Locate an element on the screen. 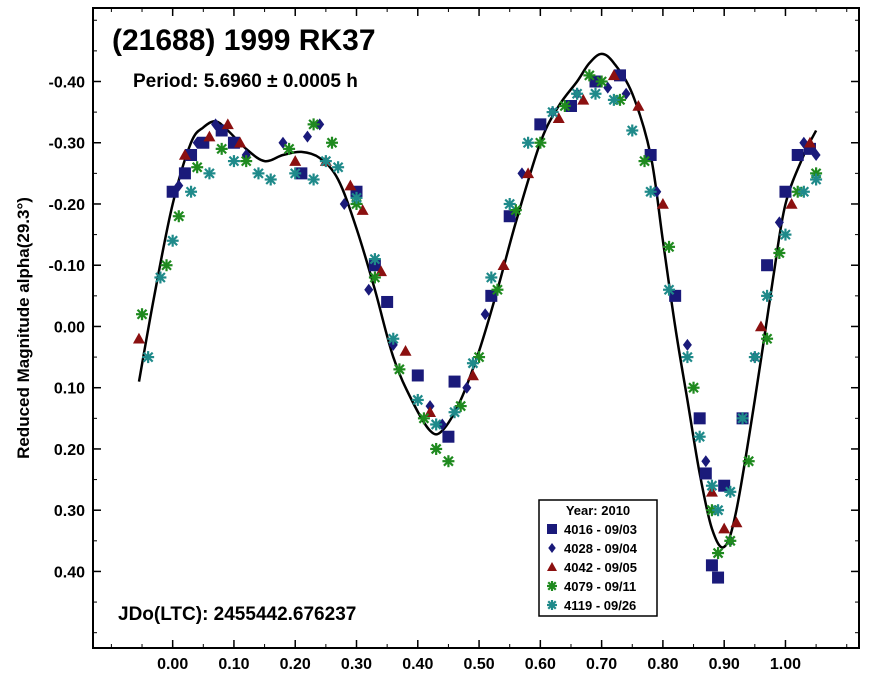  y-tick-label: 0.00 is located at coordinates (69, 327).